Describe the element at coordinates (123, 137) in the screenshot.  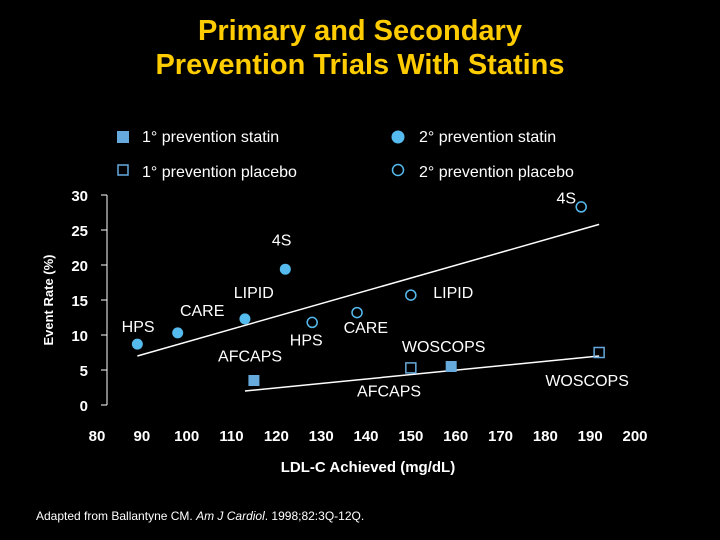
I see `legend-primary-statin-marker` at that location.